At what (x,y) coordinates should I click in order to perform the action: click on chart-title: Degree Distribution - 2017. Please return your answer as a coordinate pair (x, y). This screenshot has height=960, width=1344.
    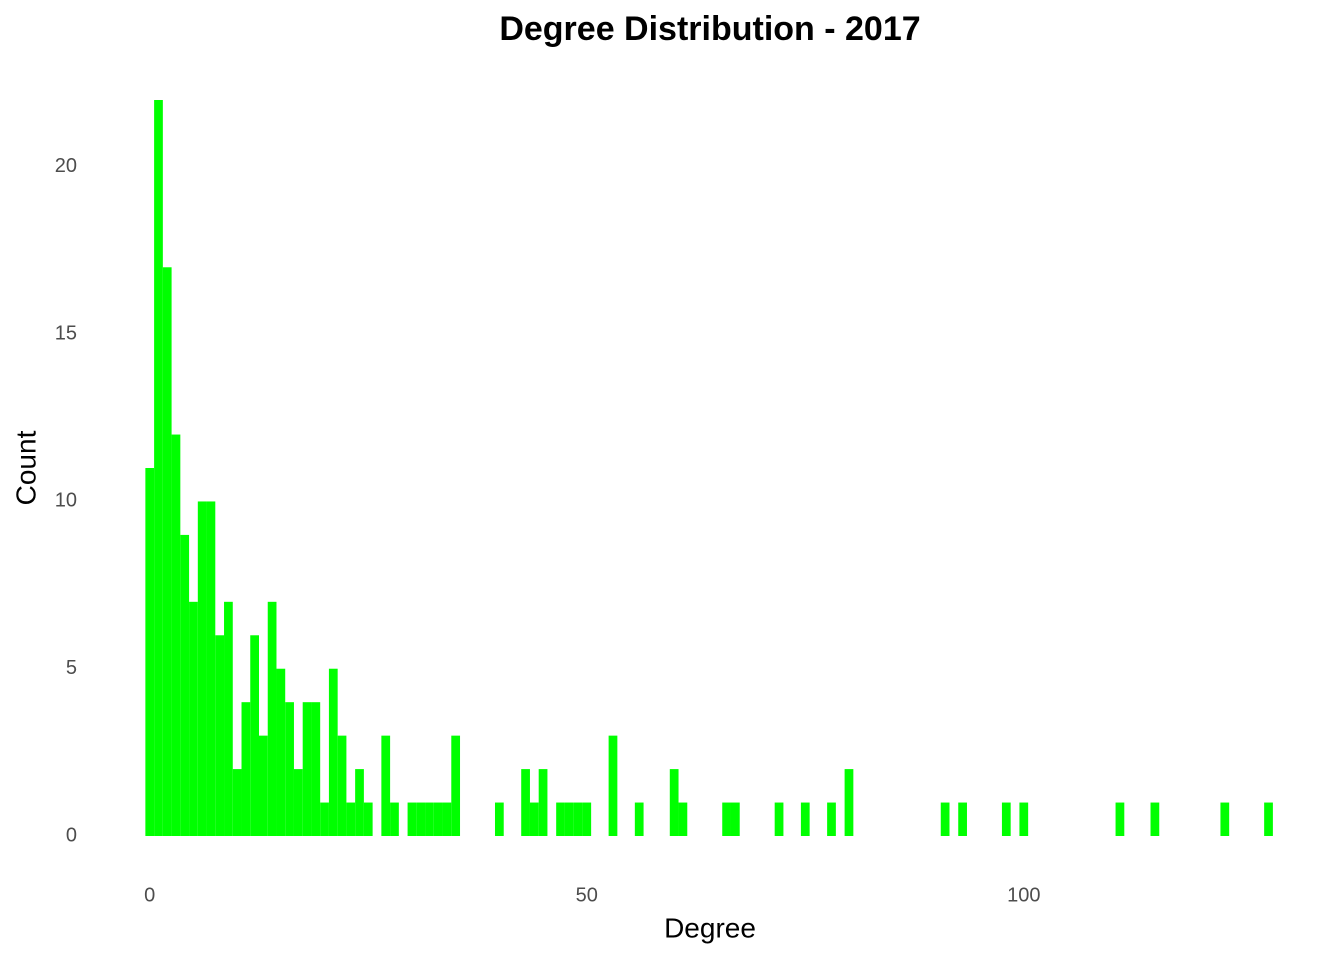
    Looking at the image, I should click on (709, 29).